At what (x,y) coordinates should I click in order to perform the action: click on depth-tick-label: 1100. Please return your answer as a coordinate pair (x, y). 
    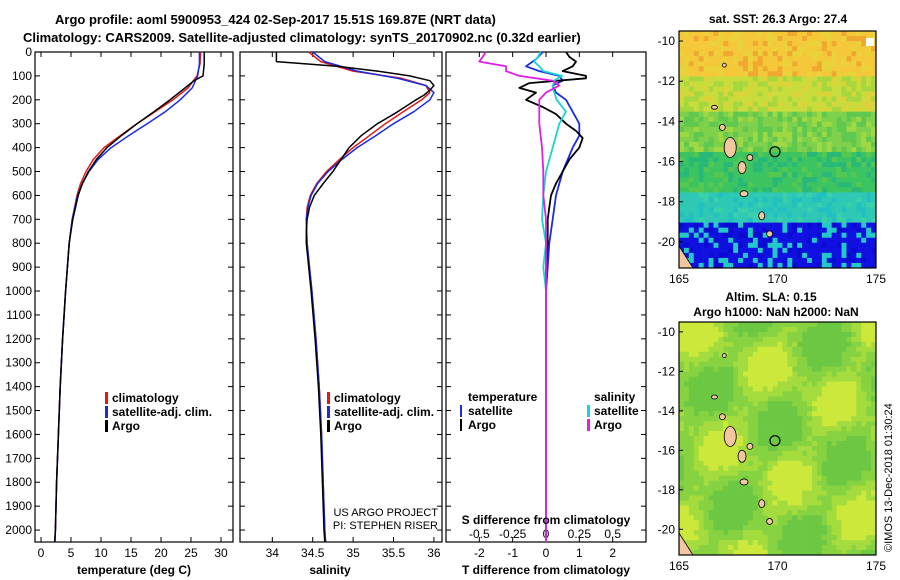
    Looking at the image, I should click on (19, 315).